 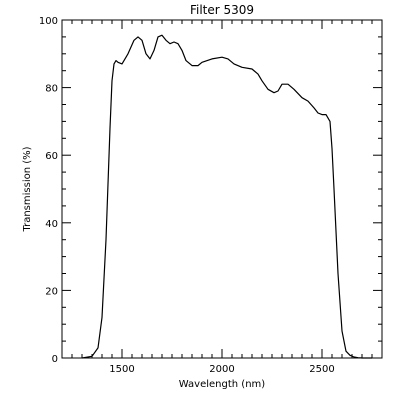 What do you see at coordinates (222, 10) in the screenshot?
I see `chart-title: Filter 5309` at bounding box center [222, 10].